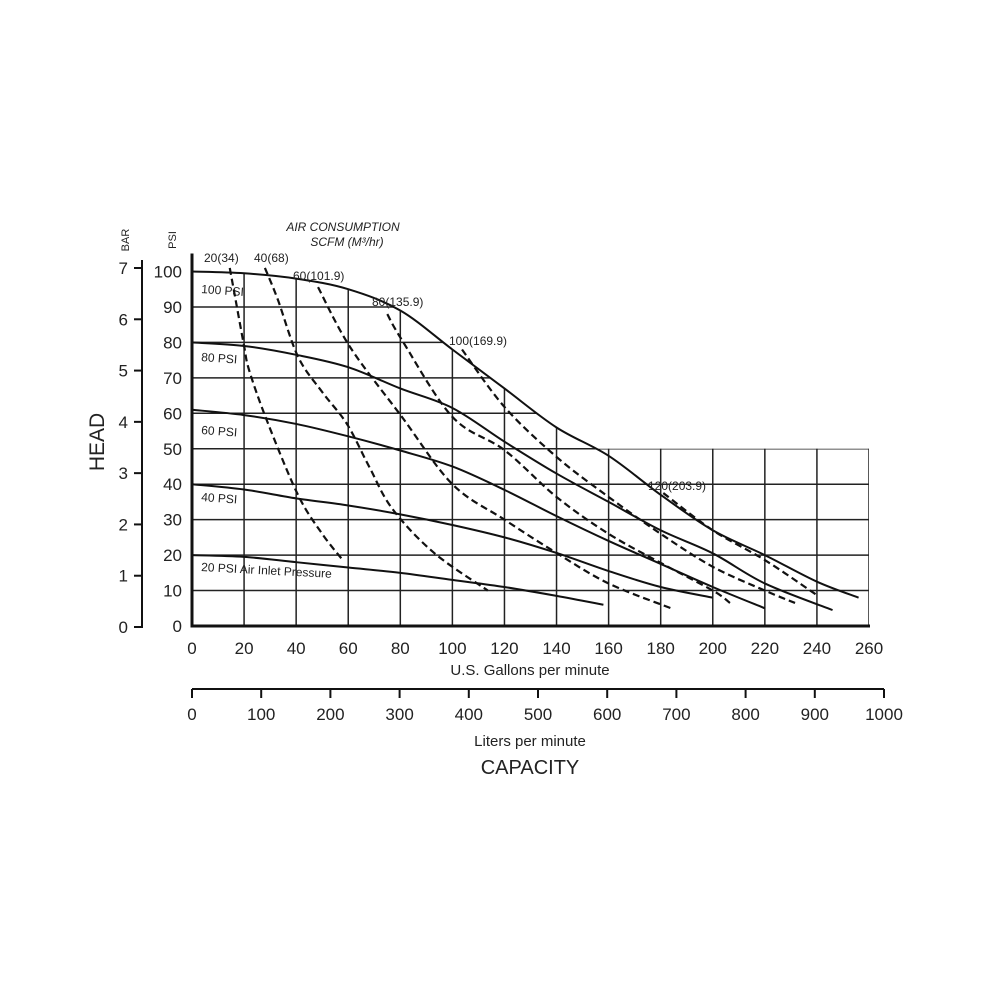  I want to click on bar-tick-label: 1, so click(123, 576).